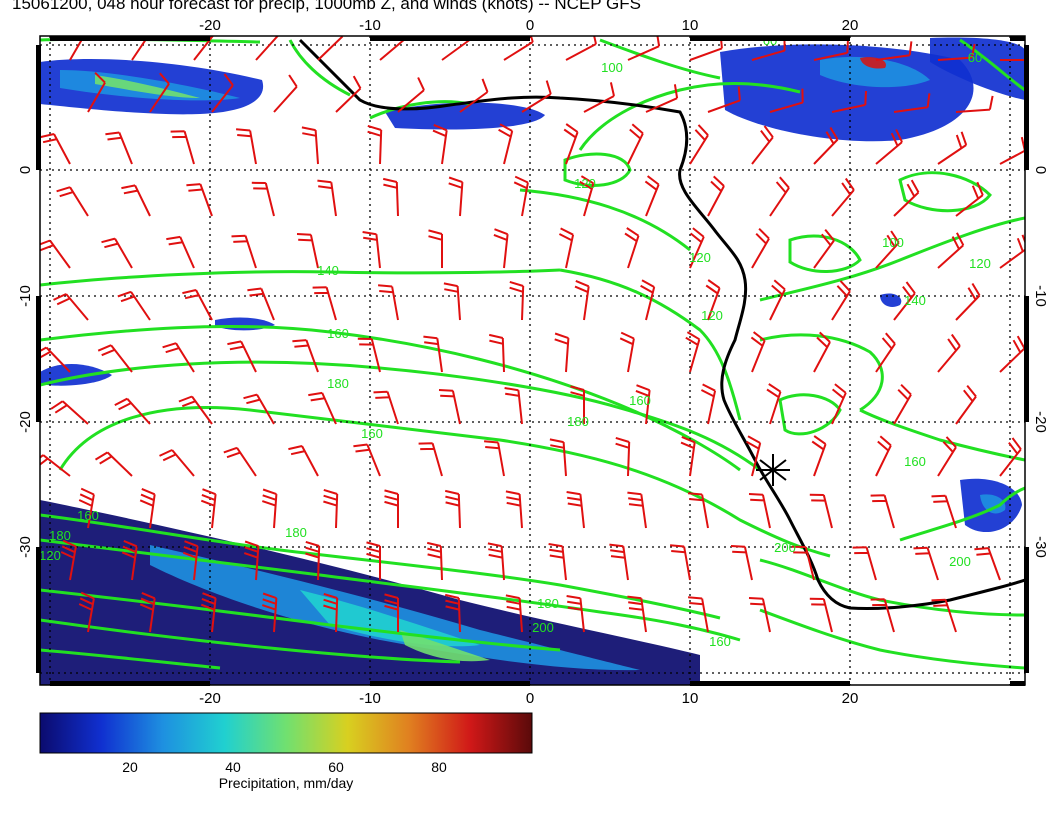  What do you see at coordinates (25, 422) in the screenshot?
I see `lat-tick-label-left: -20` at bounding box center [25, 422].